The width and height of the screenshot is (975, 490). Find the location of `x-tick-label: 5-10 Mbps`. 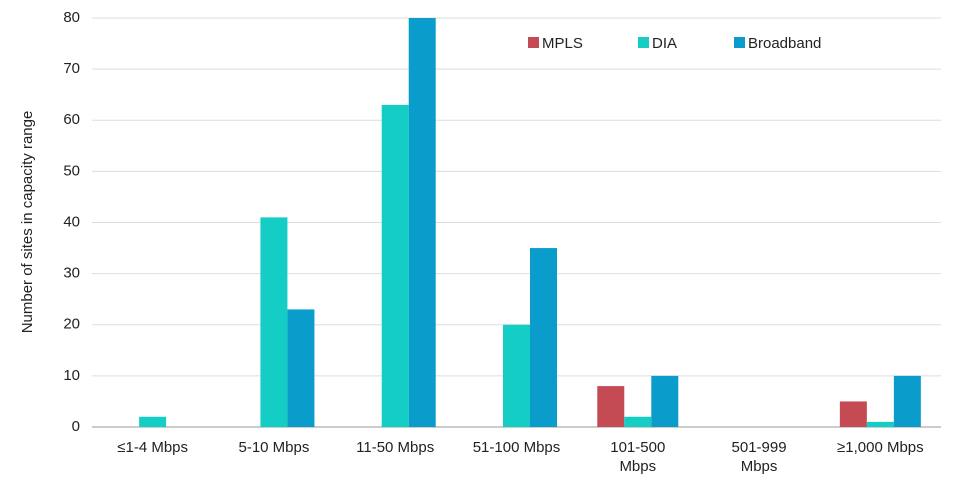

x-tick-label: 5-10 Mbps is located at coordinates (274, 447).